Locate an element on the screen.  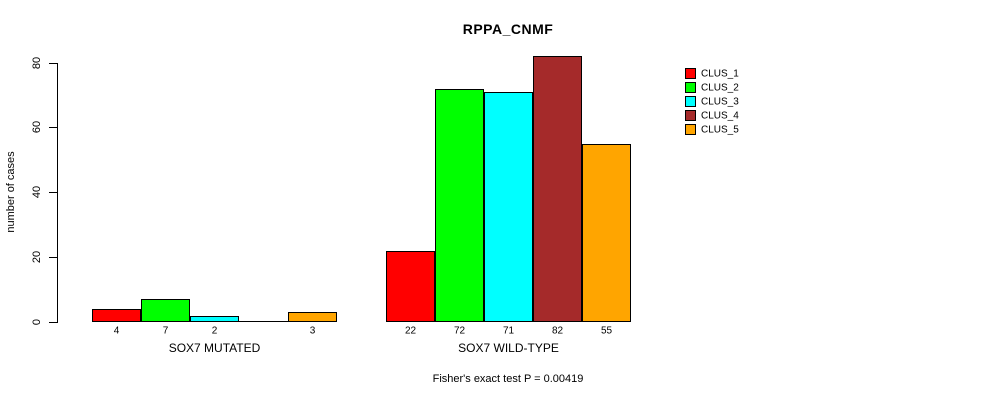
bar-value-label: 3 is located at coordinates (312, 331).